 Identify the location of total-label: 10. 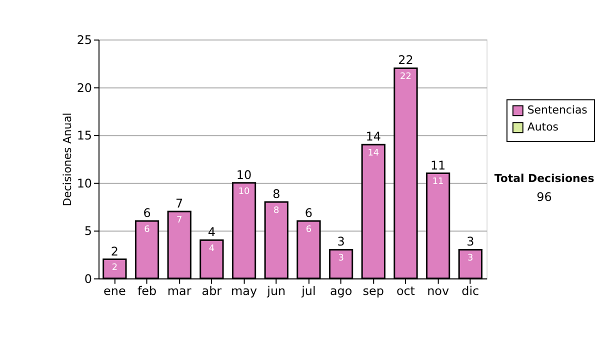
(244, 175).